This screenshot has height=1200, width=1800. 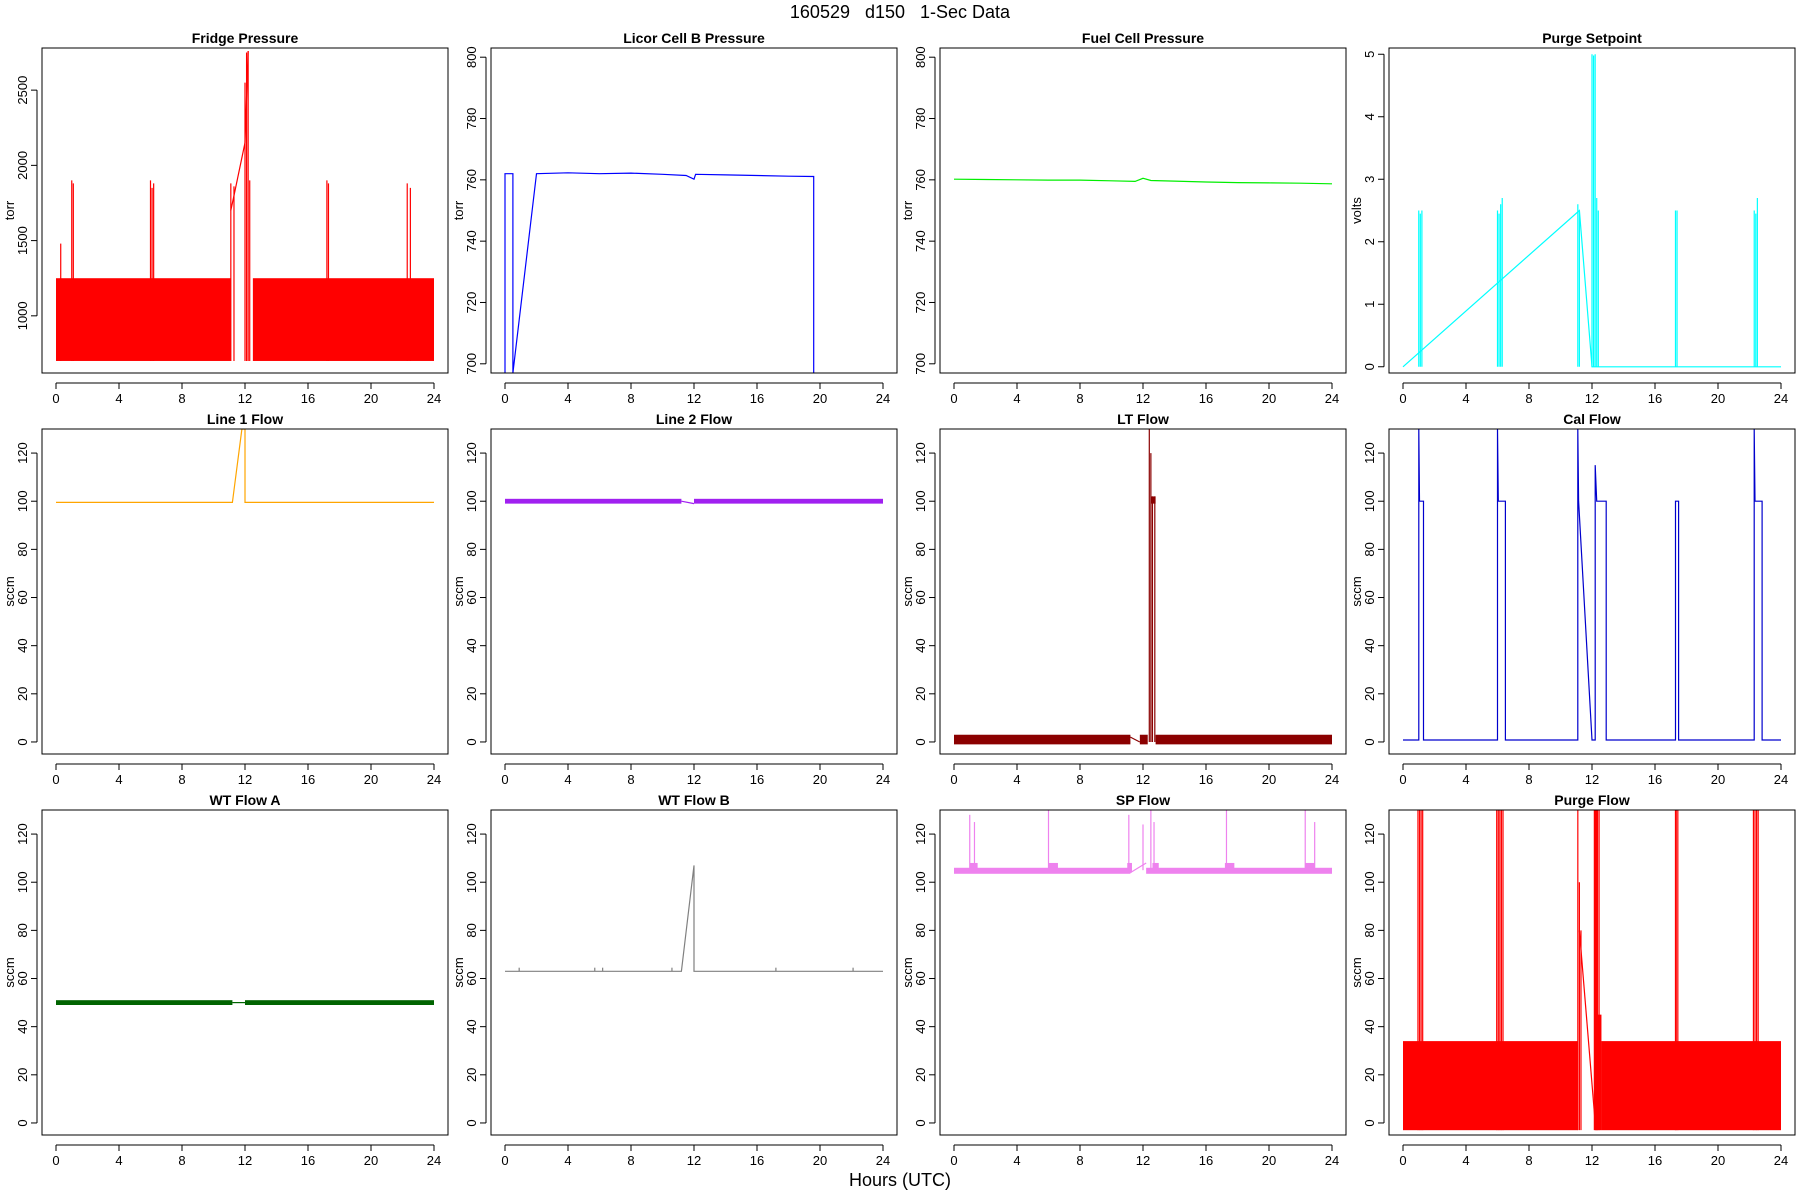 I want to click on y-tick-label: 700, so click(x=920, y=364).